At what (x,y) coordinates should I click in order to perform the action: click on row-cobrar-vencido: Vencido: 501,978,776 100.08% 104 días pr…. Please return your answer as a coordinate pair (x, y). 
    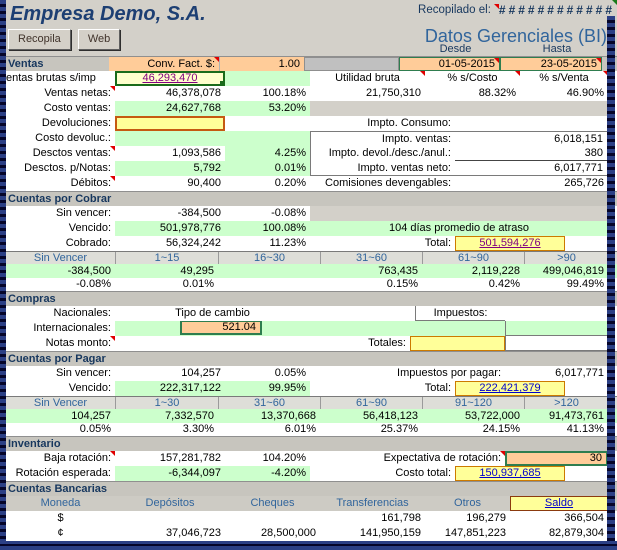
    Looking at the image, I should click on (308, 228).